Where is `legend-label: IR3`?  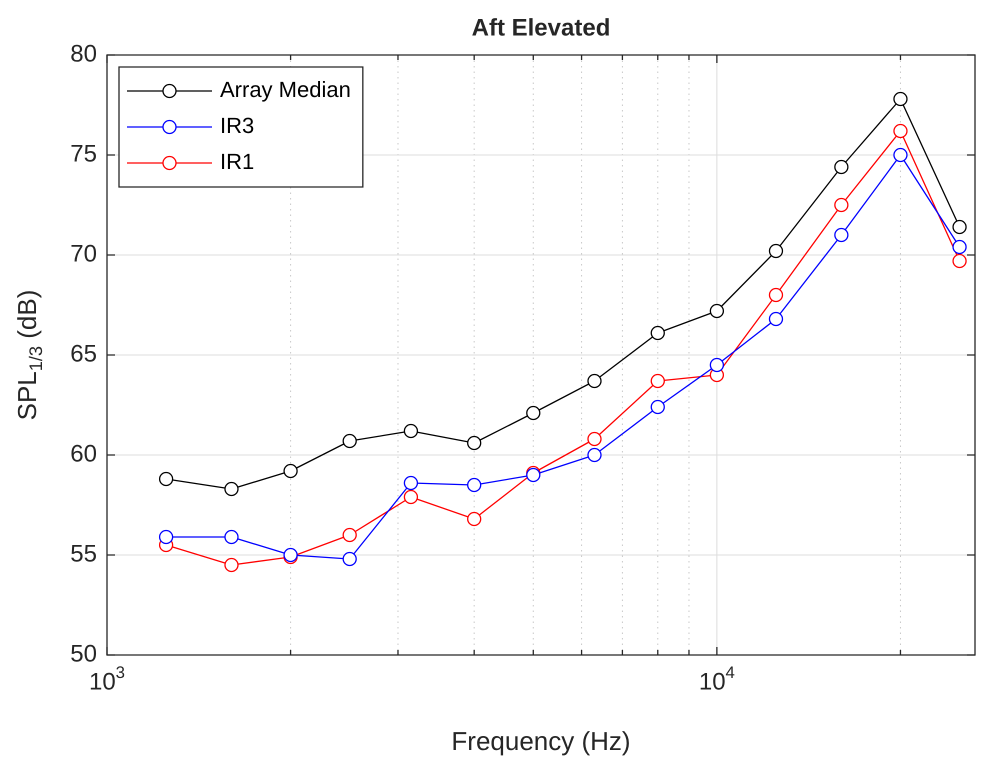
legend-label: IR3 is located at coordinates (237, 125).